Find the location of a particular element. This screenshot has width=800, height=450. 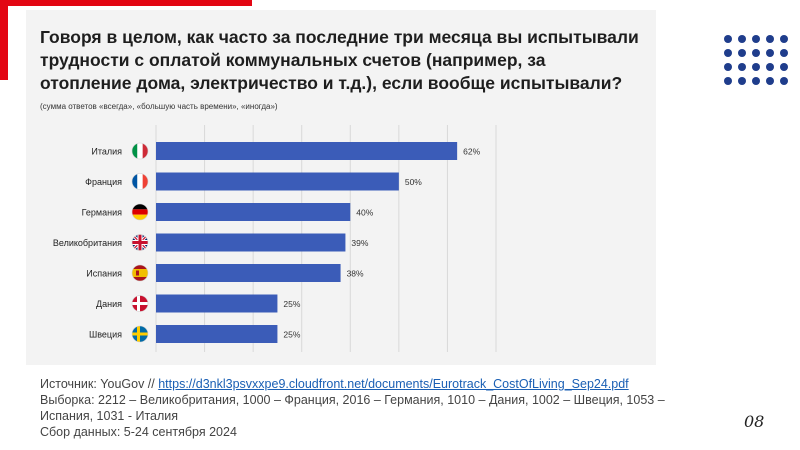

source-label: Источник: YouGov // is located at coordinates (99, 384).